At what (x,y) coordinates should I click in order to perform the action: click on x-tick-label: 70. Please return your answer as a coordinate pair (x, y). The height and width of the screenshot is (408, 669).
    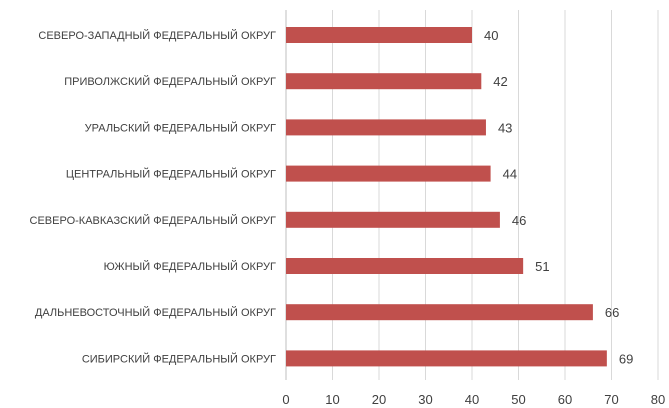
    Looking at the image, I should click on (611, 399).